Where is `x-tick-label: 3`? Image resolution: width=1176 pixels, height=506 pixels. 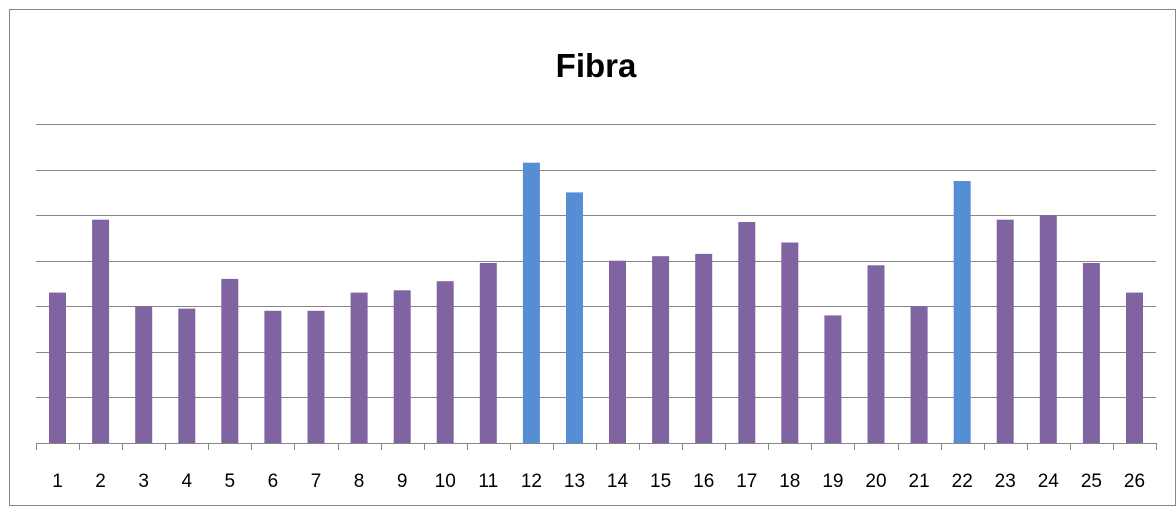 x-tick-label: 3 is located at coordinates (143, 481).